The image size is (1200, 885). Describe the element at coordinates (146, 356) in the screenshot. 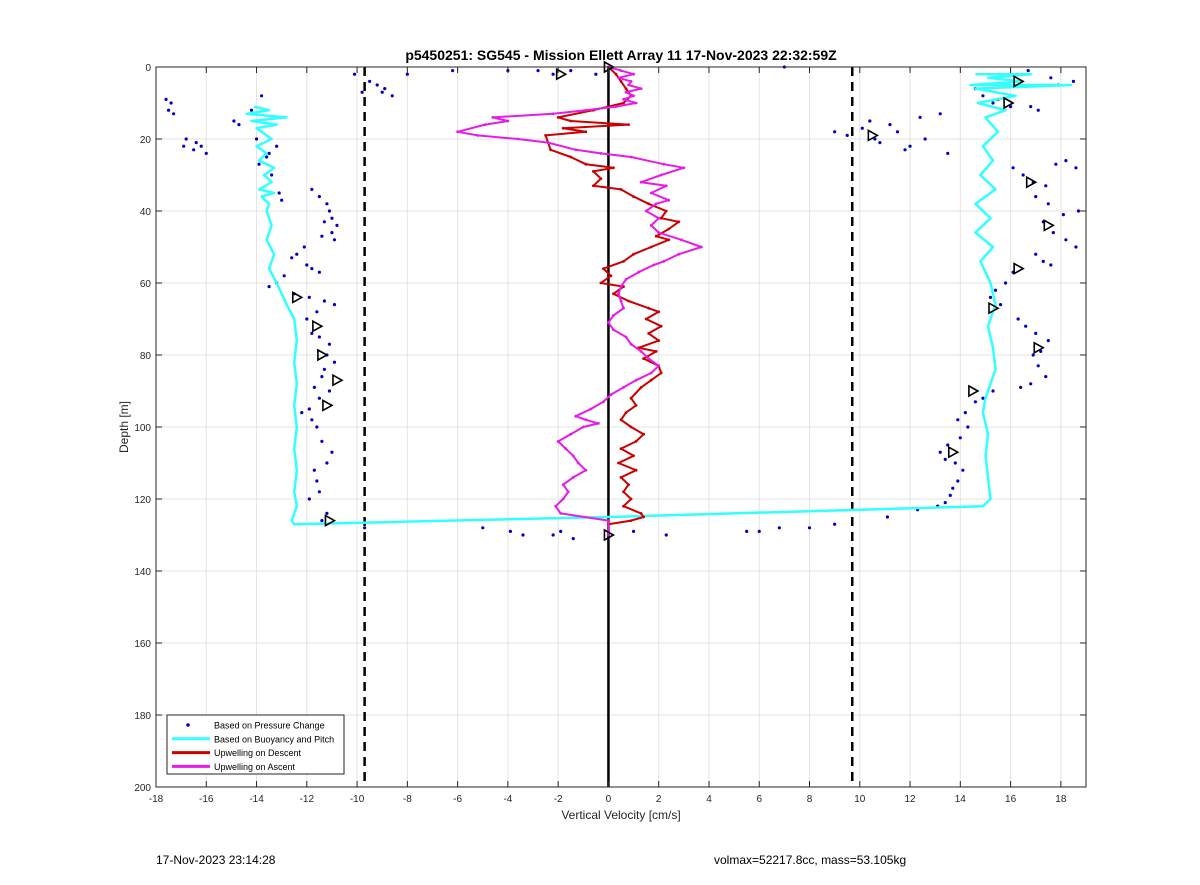

I see `y-tick-label: 80` at that location.